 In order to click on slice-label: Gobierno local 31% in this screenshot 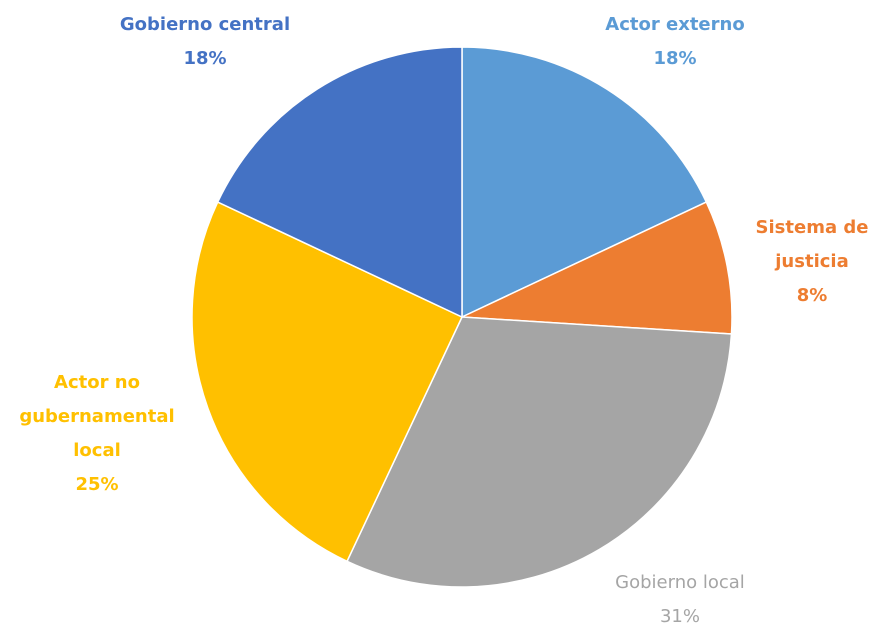, I will do `click(680, 594)`.